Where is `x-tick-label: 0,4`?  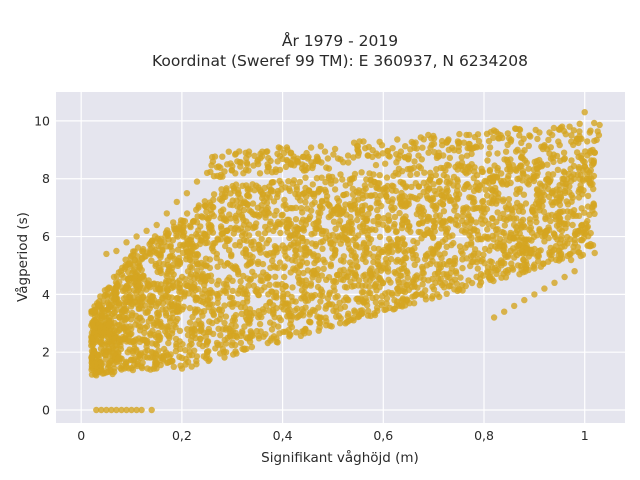 x-tick-label: 0,4 is located at coordinates (283, 435).